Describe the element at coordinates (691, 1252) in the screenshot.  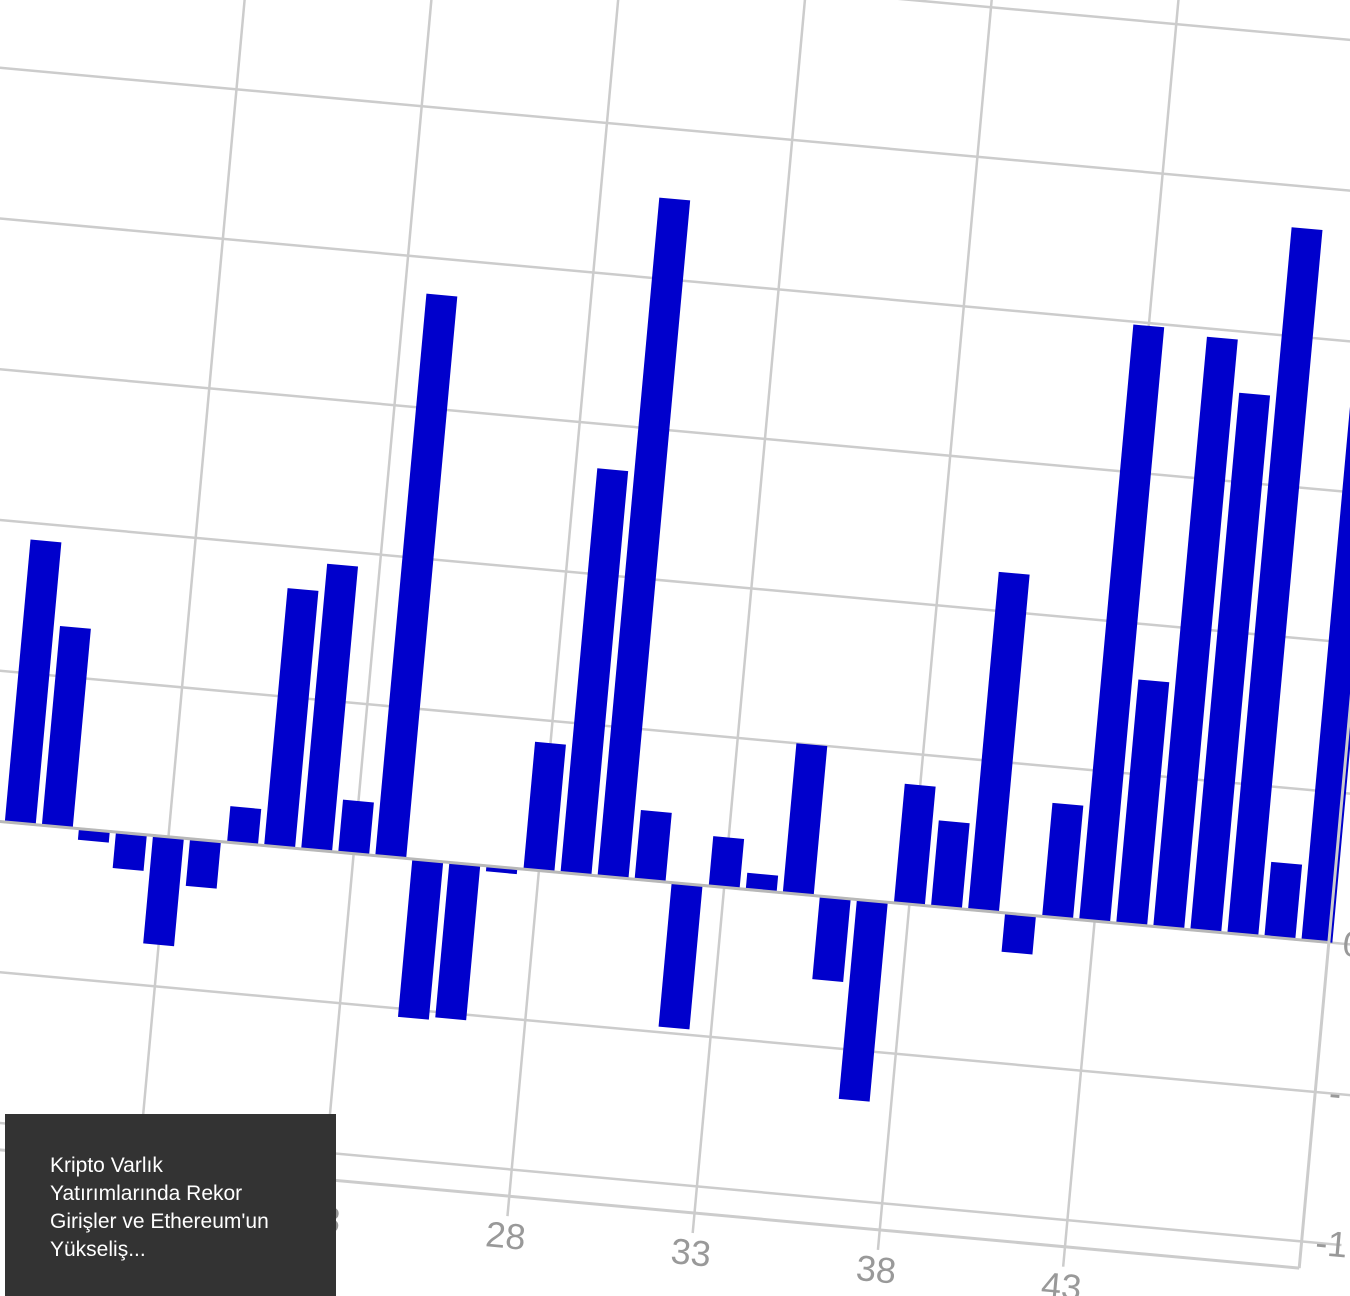
I see `x-tick-label: 33` at that location.